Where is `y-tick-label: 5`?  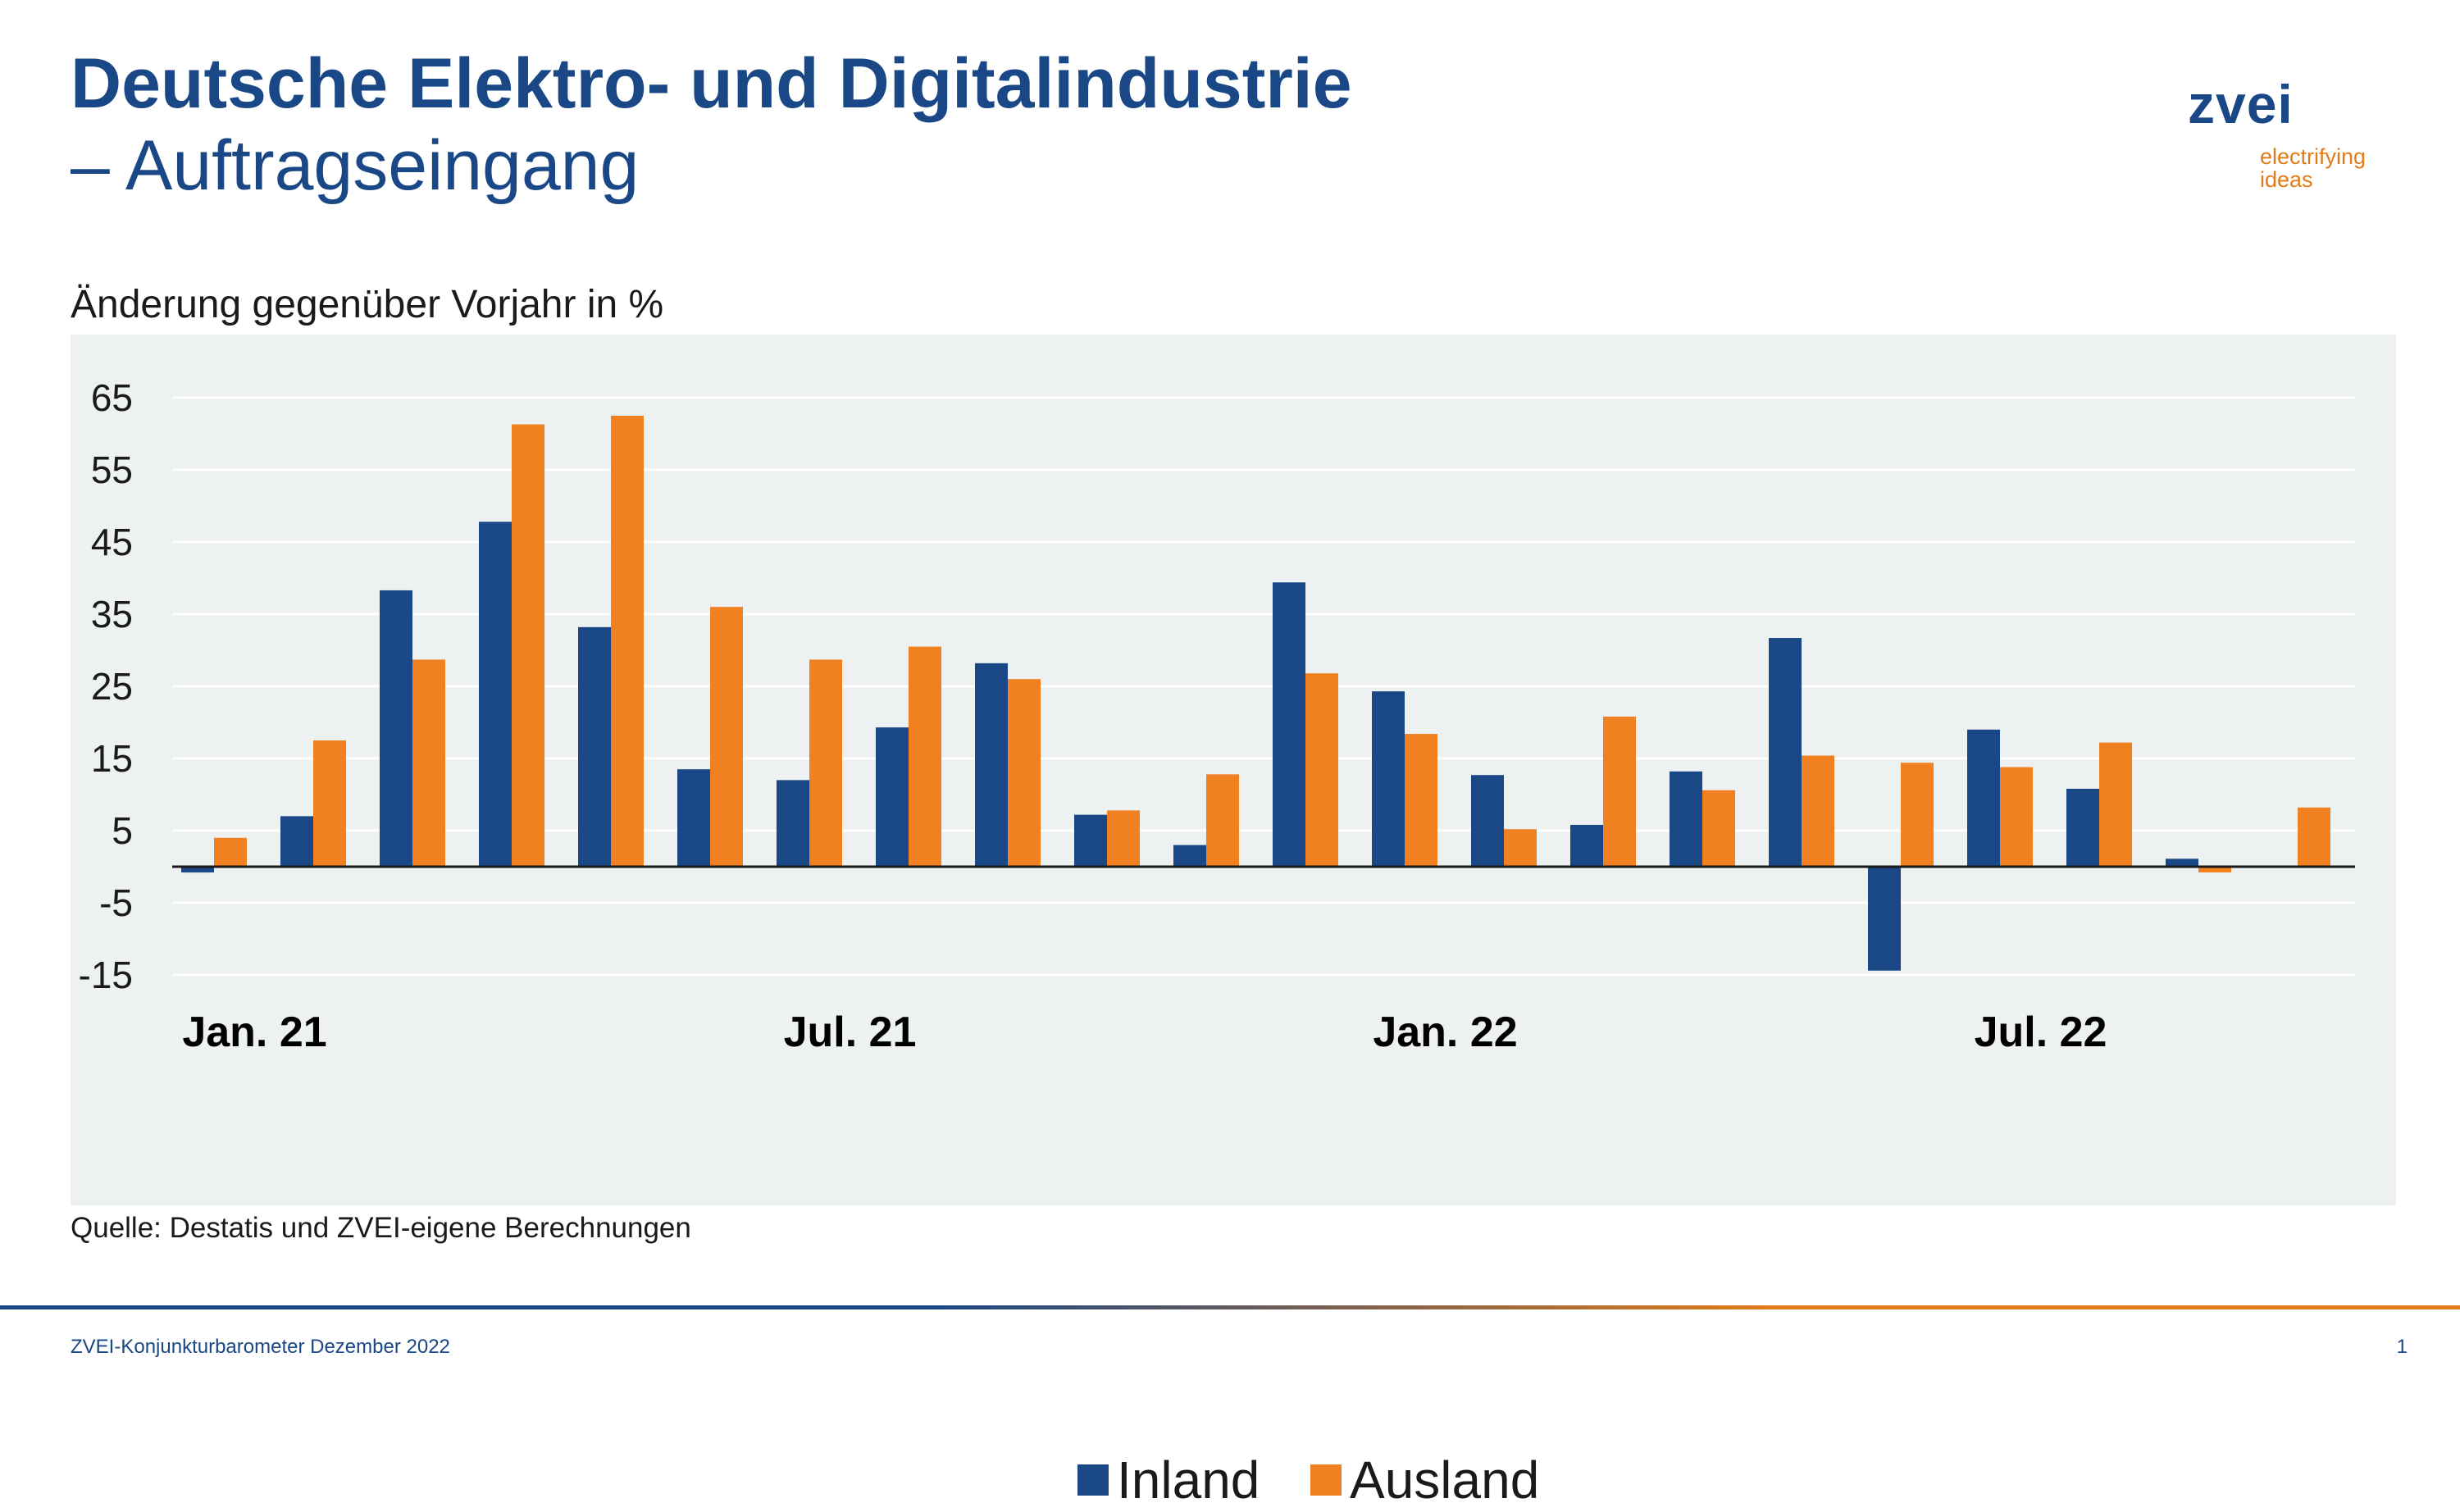
y-tick-label: 5 is located at coordinates (122, 830).